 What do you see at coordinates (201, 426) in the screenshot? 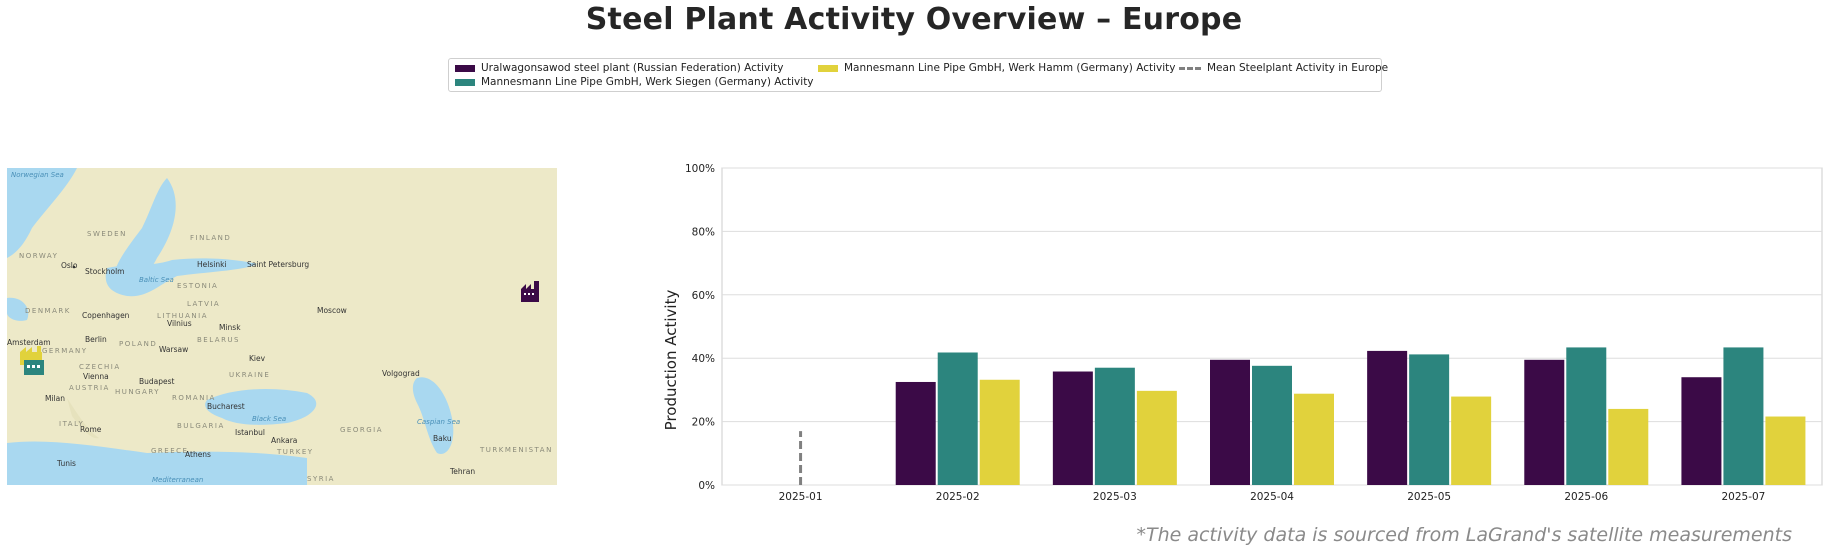
I see `map-label-country: BULGARIA` at bounding box center [201, 426].